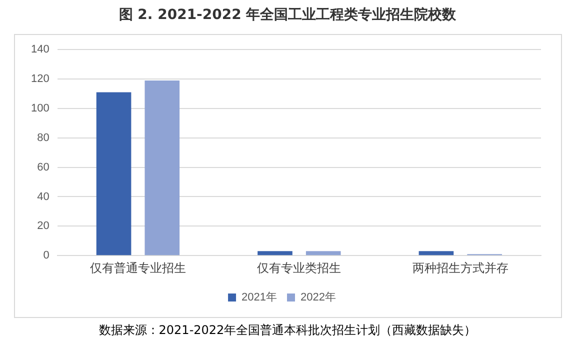 This screenshot has height=355, width=575. What do you see at coordinates (43, 167) in the screenshot?
I see `y-tick-label: 60` at bounding box center [43, 167].